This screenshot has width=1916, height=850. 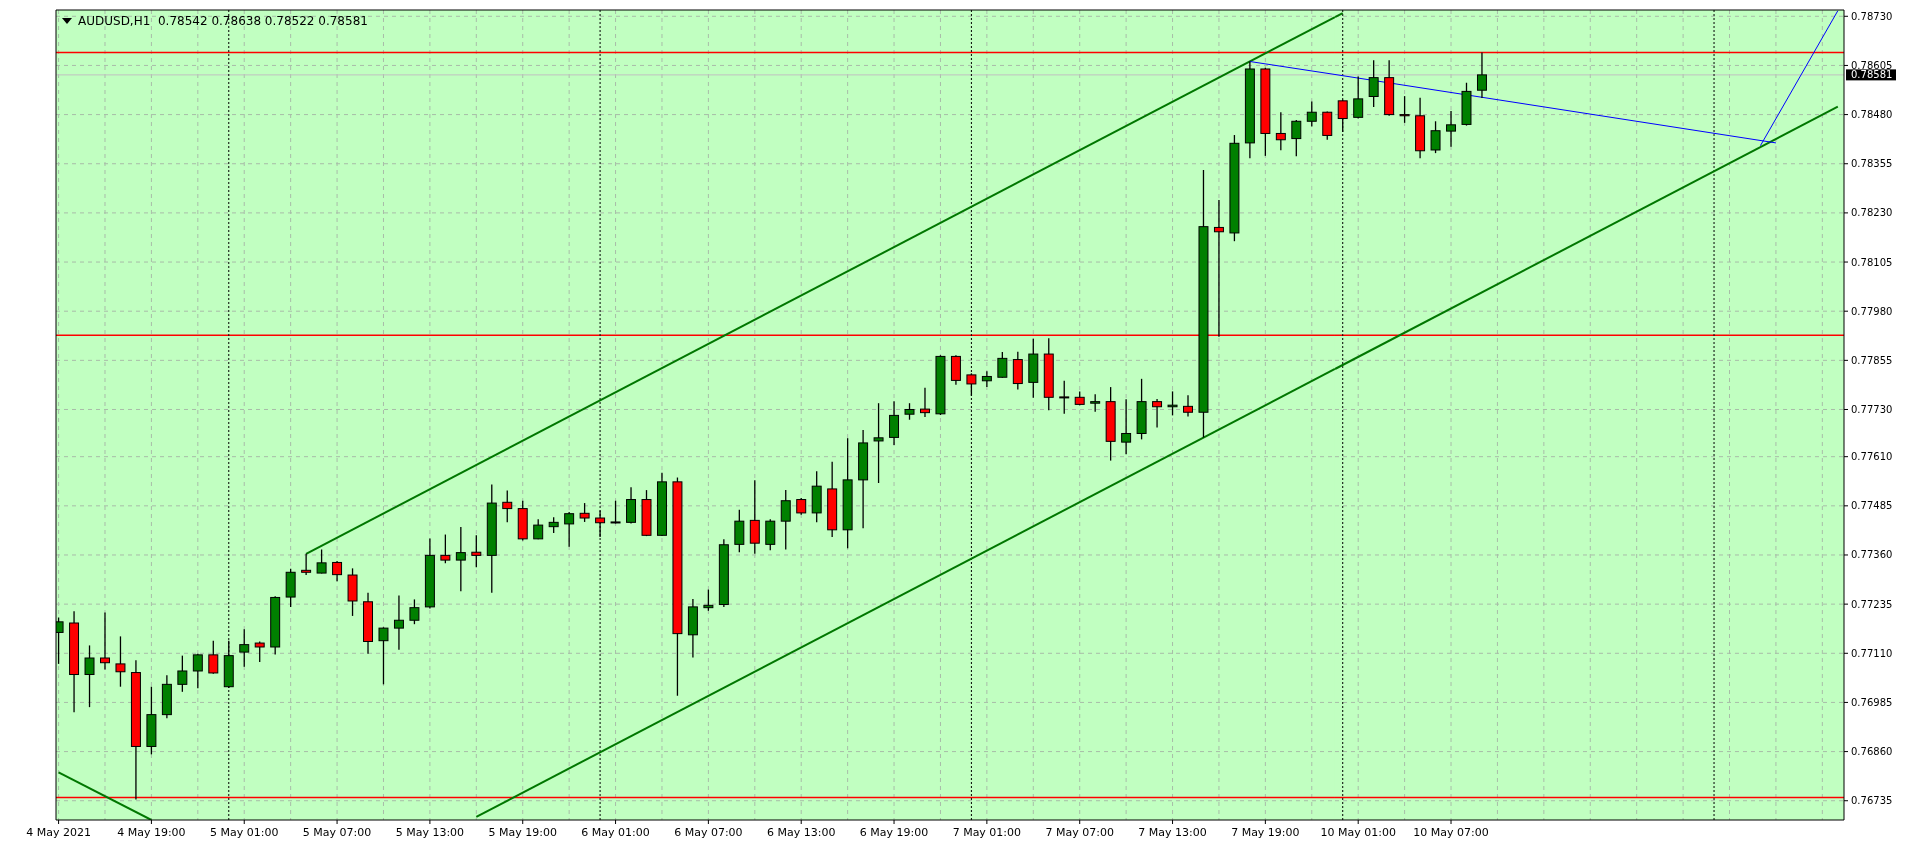 I want to click on y-tick-label: 0.78105, so click(x=1872, y=262).